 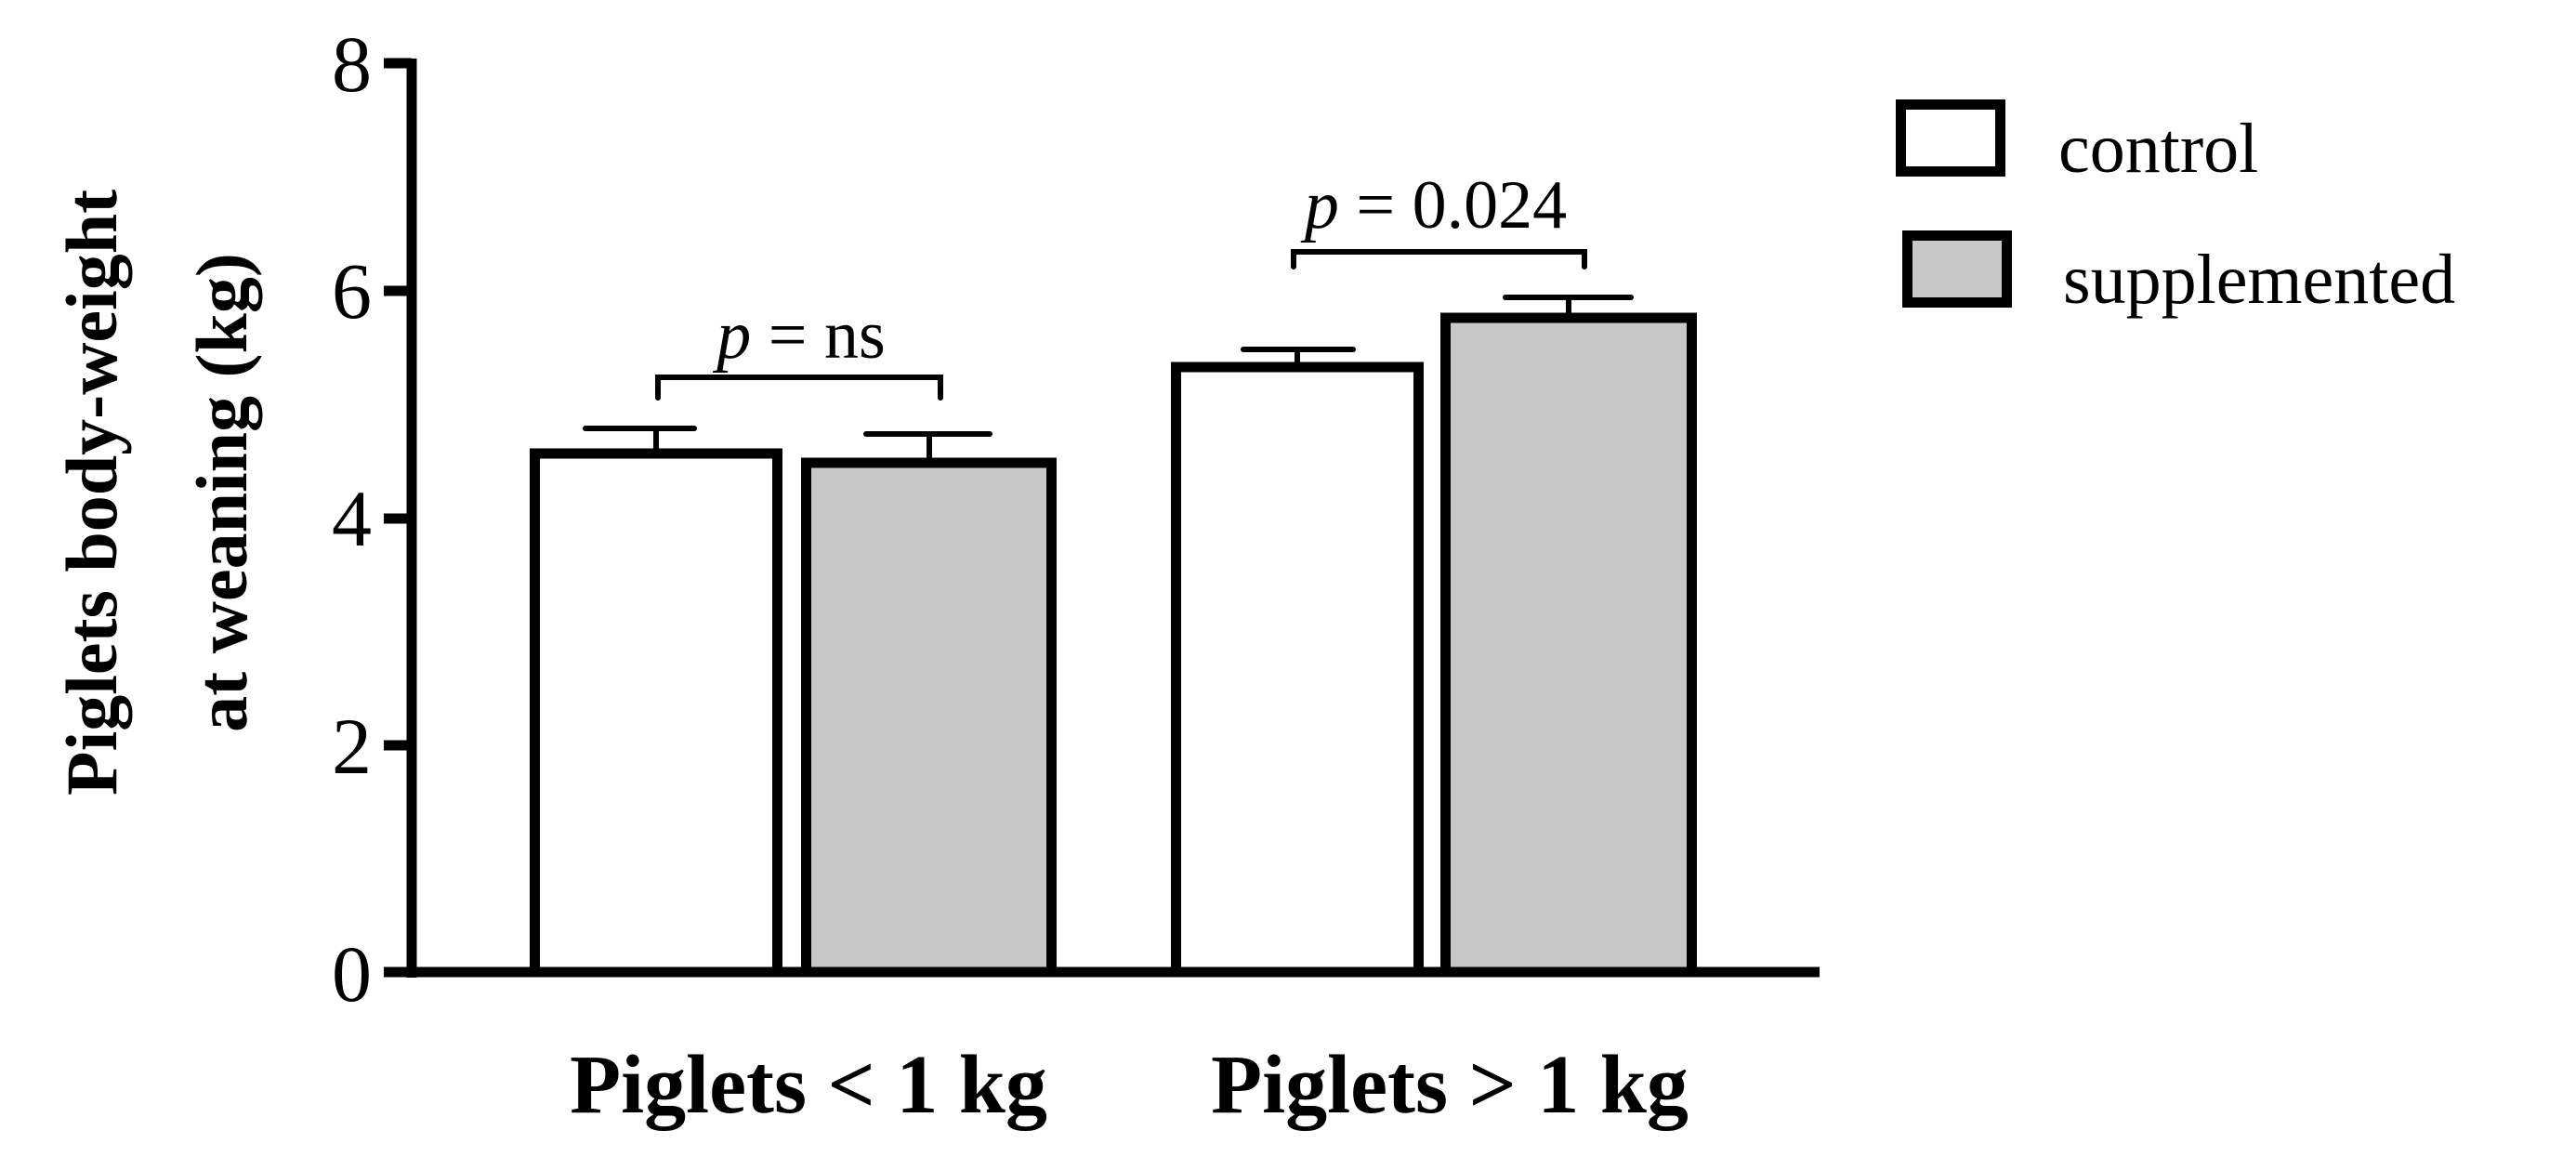 I want to click on annotation-lt1kg: p = ns, so click(x=799, y=335).